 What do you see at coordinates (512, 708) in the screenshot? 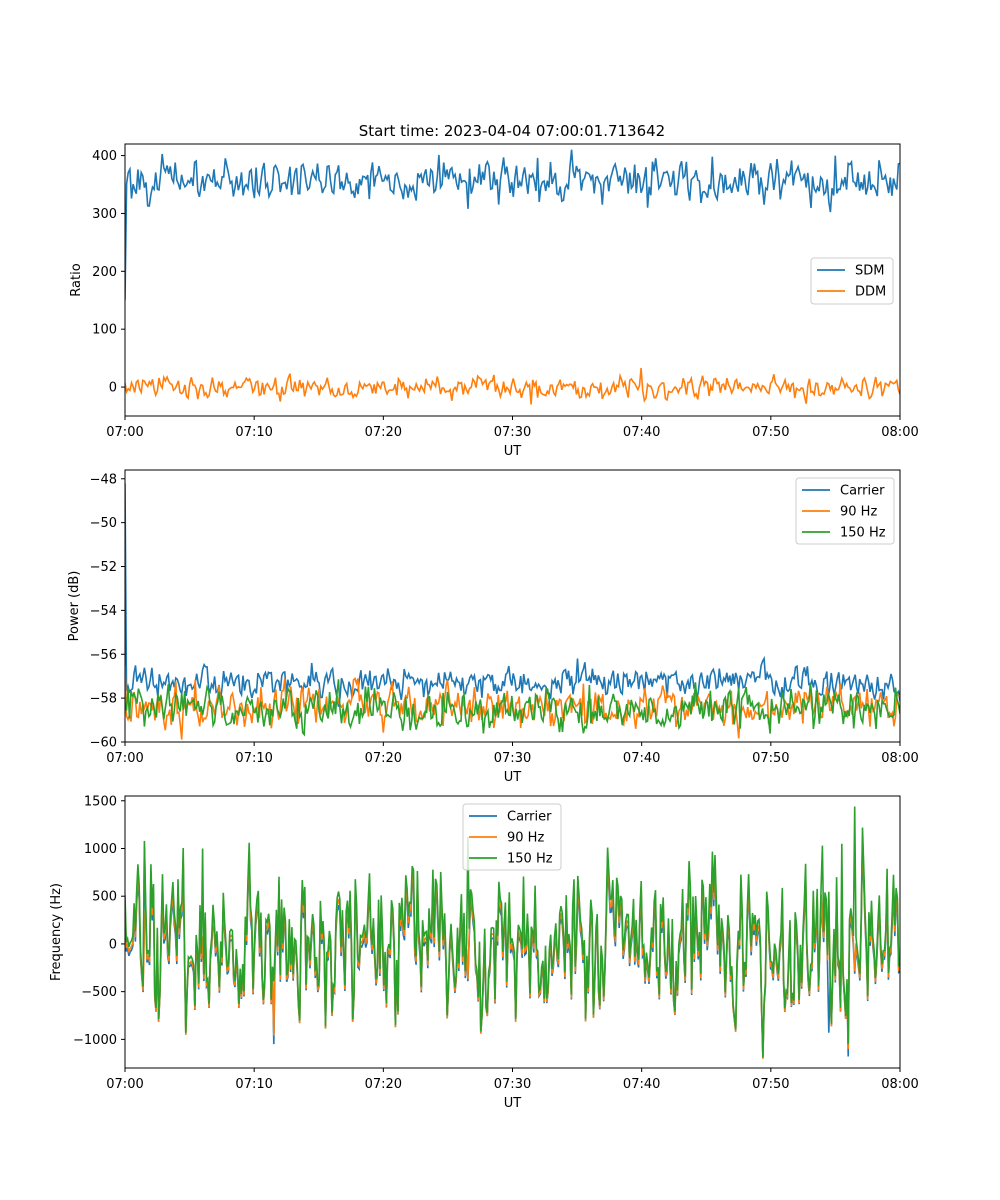
I see `series-line-150-hz` at bounding box center [512, 708].